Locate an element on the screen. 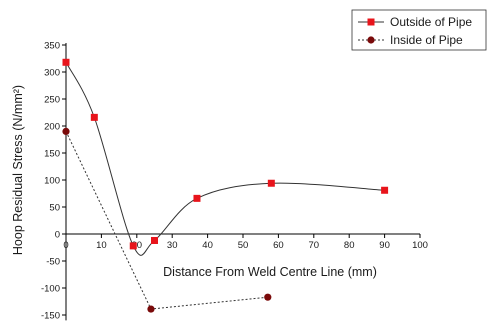  y-tick-label: 350 is located at coordinates (52, 46).